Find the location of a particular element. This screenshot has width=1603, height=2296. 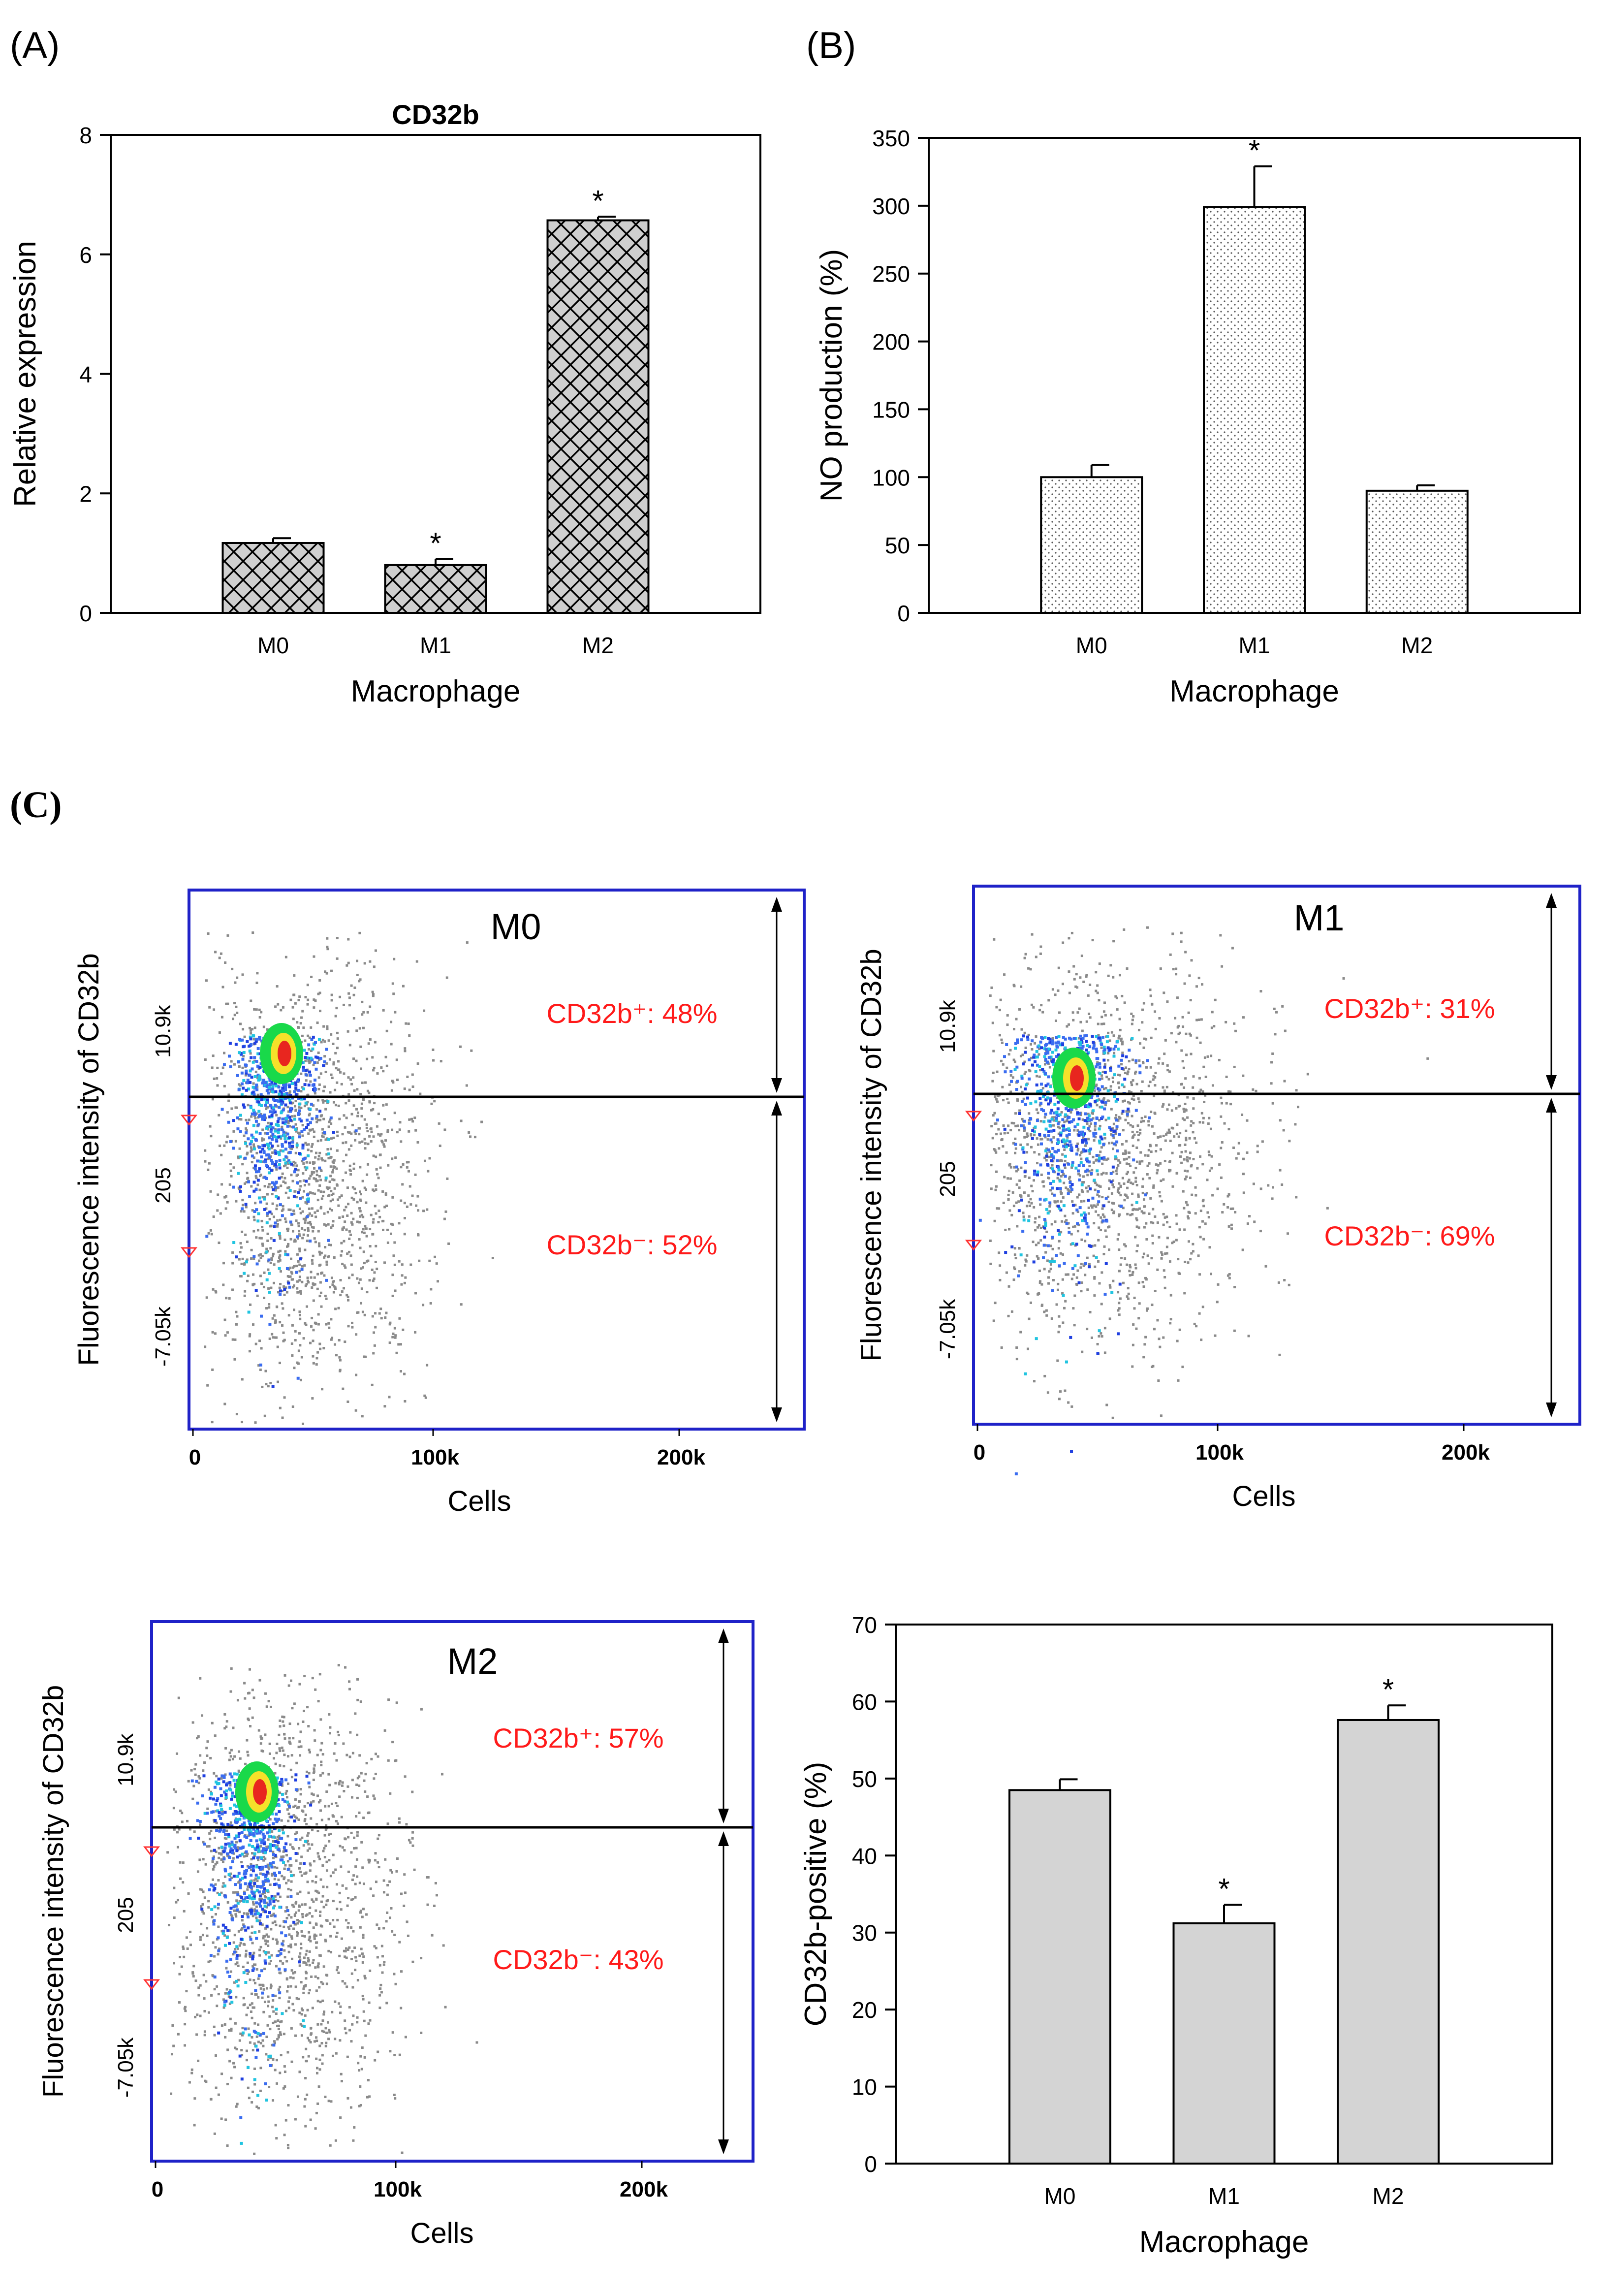

arrow-head is located at coordinates (777, 1085).